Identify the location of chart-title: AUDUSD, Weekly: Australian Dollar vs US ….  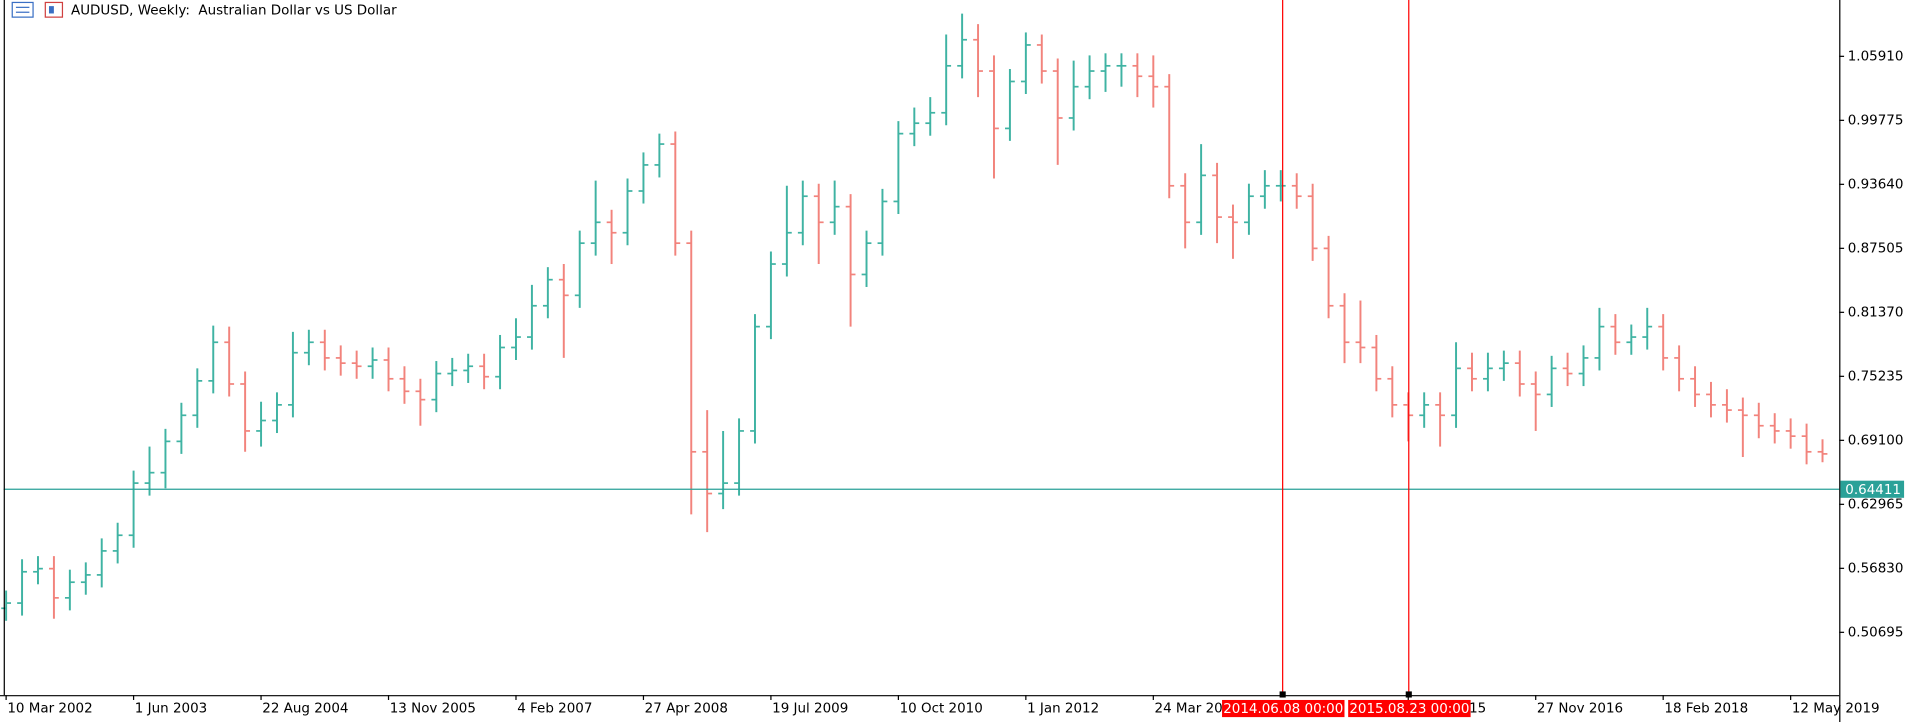
(234, 10).